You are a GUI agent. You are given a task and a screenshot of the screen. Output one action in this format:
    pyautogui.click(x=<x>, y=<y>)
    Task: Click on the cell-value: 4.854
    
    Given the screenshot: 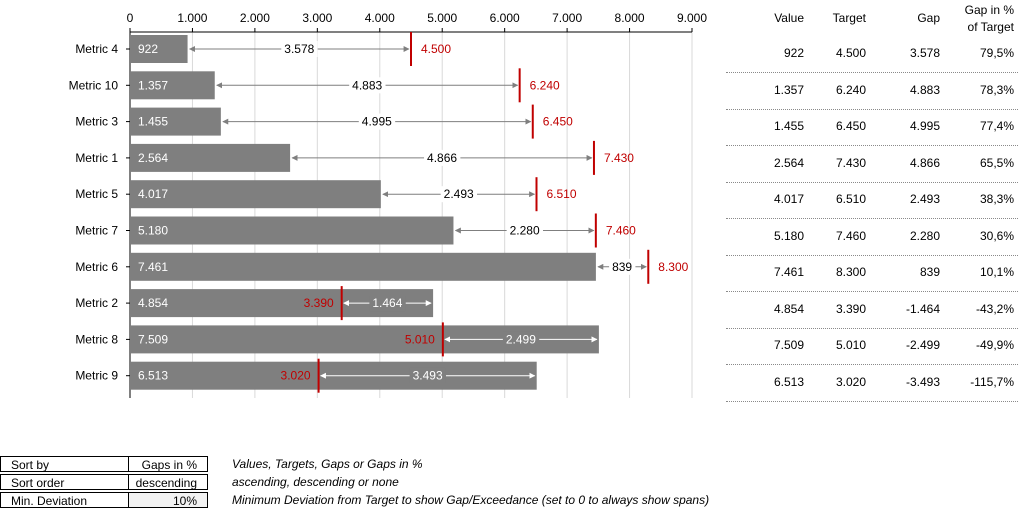 What is the action you would take?
    pyautogui.click(x=788, y=308)
    